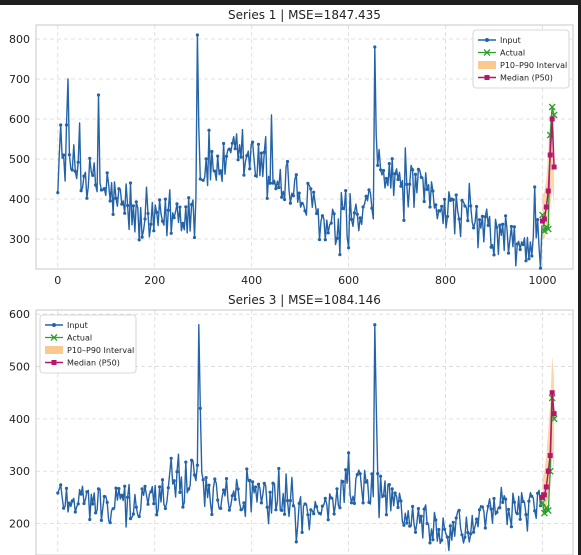 The width and height of the screenshot is (581, 555). I want to click on legend-median-marker, so click(54, 362).